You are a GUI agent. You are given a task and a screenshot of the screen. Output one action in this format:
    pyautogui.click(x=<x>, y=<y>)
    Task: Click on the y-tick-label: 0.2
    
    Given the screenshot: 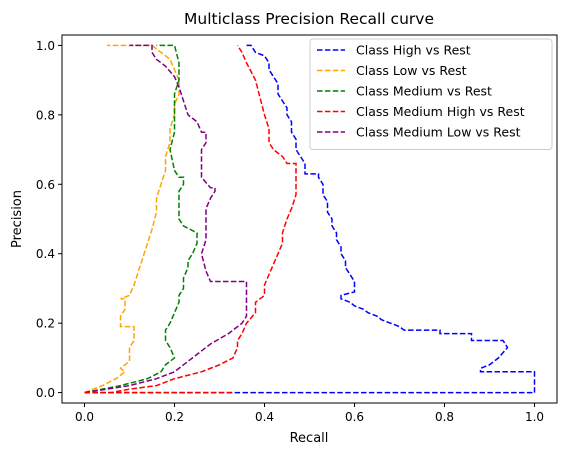 What is the action you would take?
    pyautogui.click(x=45, y=324)
    